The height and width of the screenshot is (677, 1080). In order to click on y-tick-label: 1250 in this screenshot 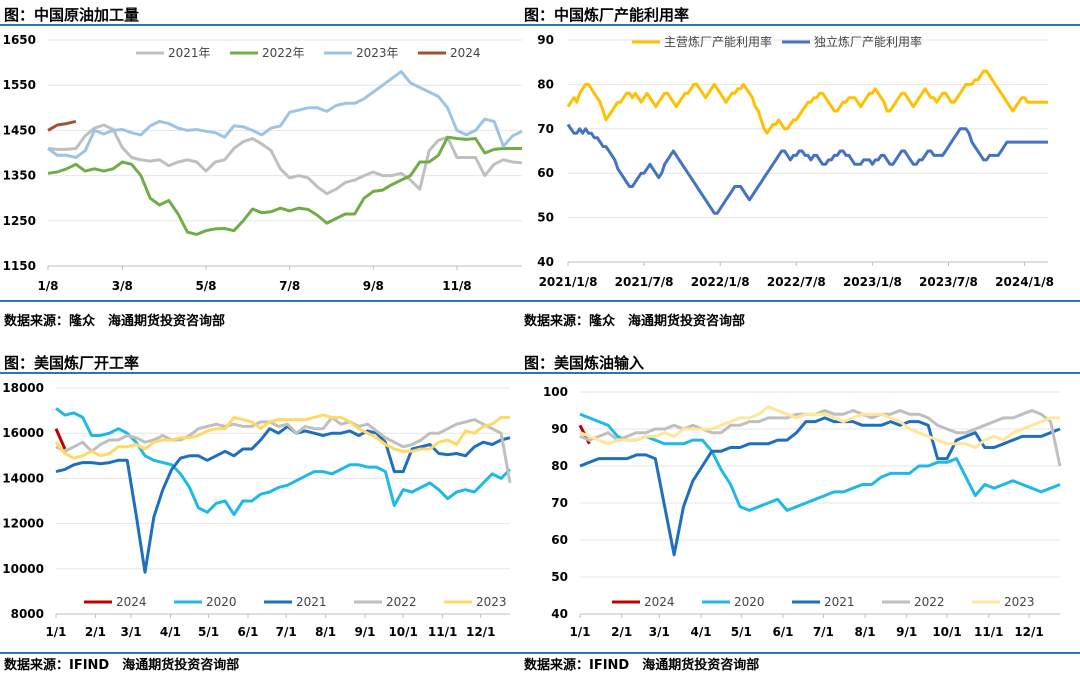, I will do `click(19, 221)`.